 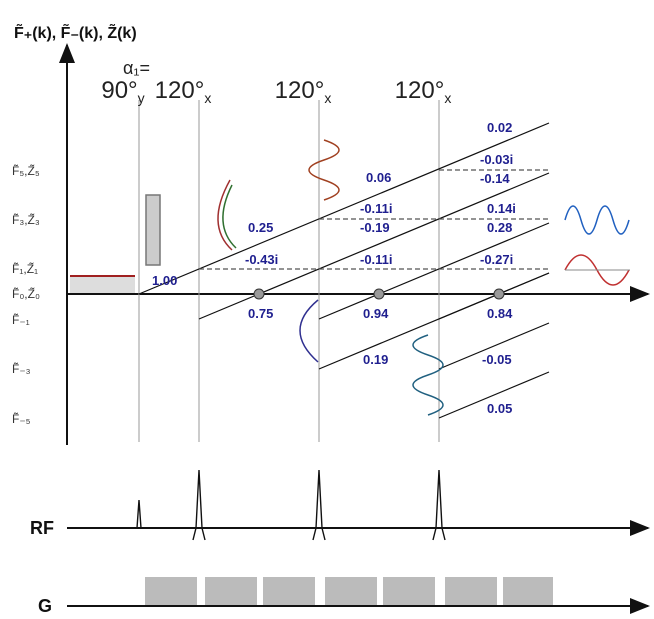 What do you see at coordinates (25, 268) in the screenshot?
I see `y-label: F̃₁,Z̃₁` at bounding box center [25, 268].